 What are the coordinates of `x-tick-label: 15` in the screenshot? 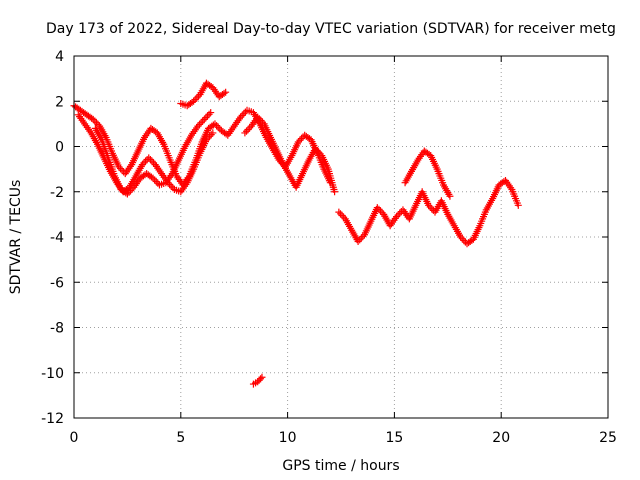 It's located at (394, 438).